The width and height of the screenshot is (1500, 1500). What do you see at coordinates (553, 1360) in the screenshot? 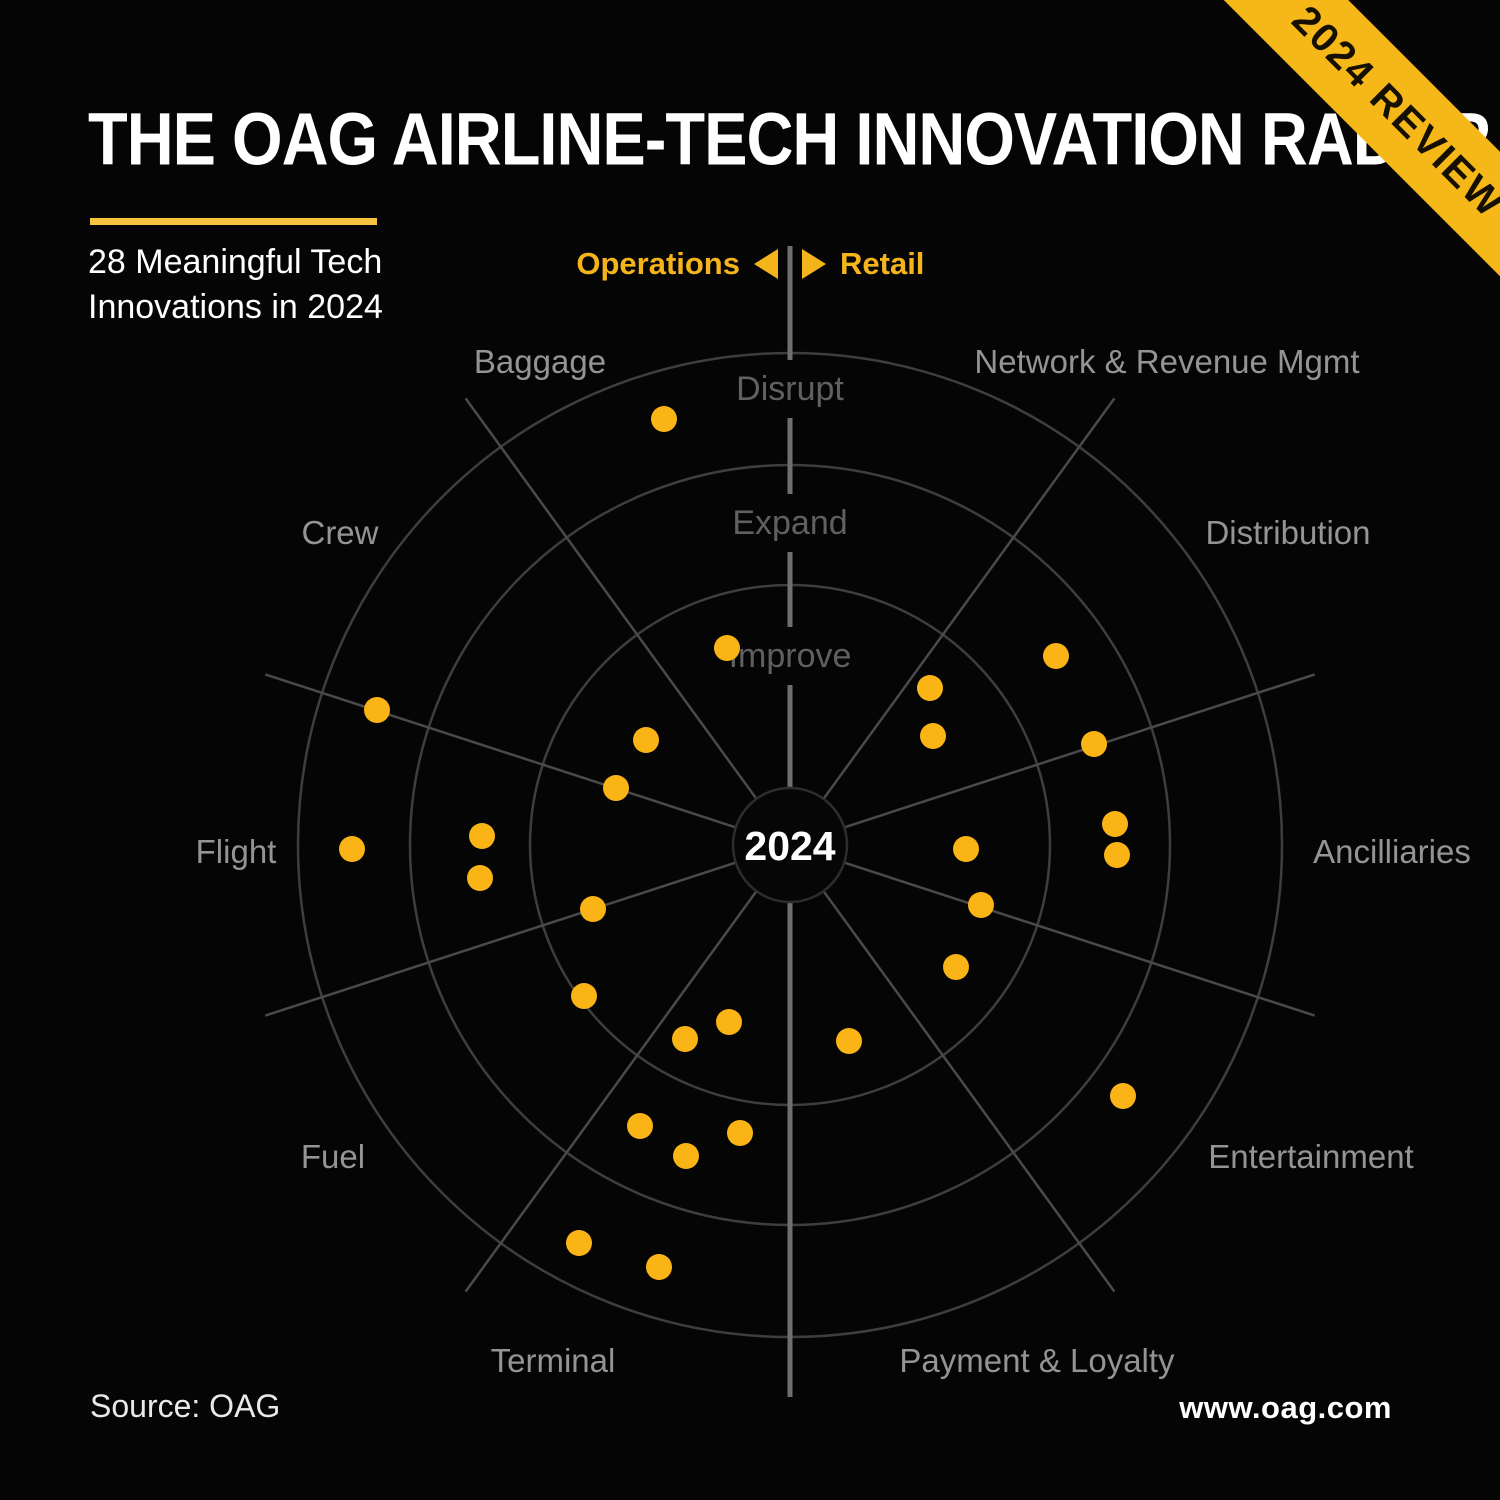
I see `category-label-terminal: Terminal` at bounding box center [553, 1360].